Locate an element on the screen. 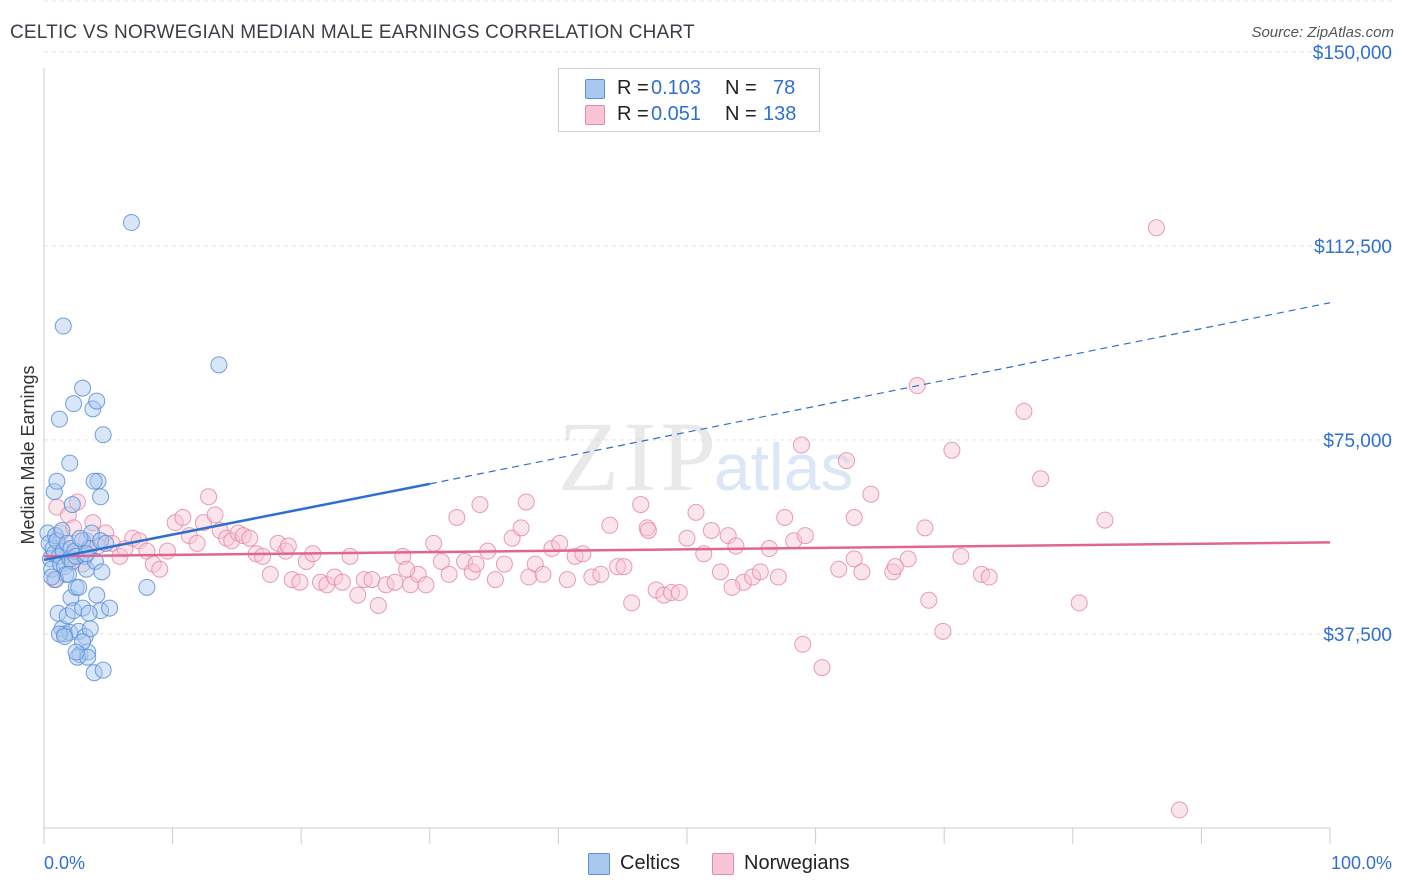 The height and width of the screenshot is (892, 1406). celtics-label: Celtics is located at coordinates (650, 863).